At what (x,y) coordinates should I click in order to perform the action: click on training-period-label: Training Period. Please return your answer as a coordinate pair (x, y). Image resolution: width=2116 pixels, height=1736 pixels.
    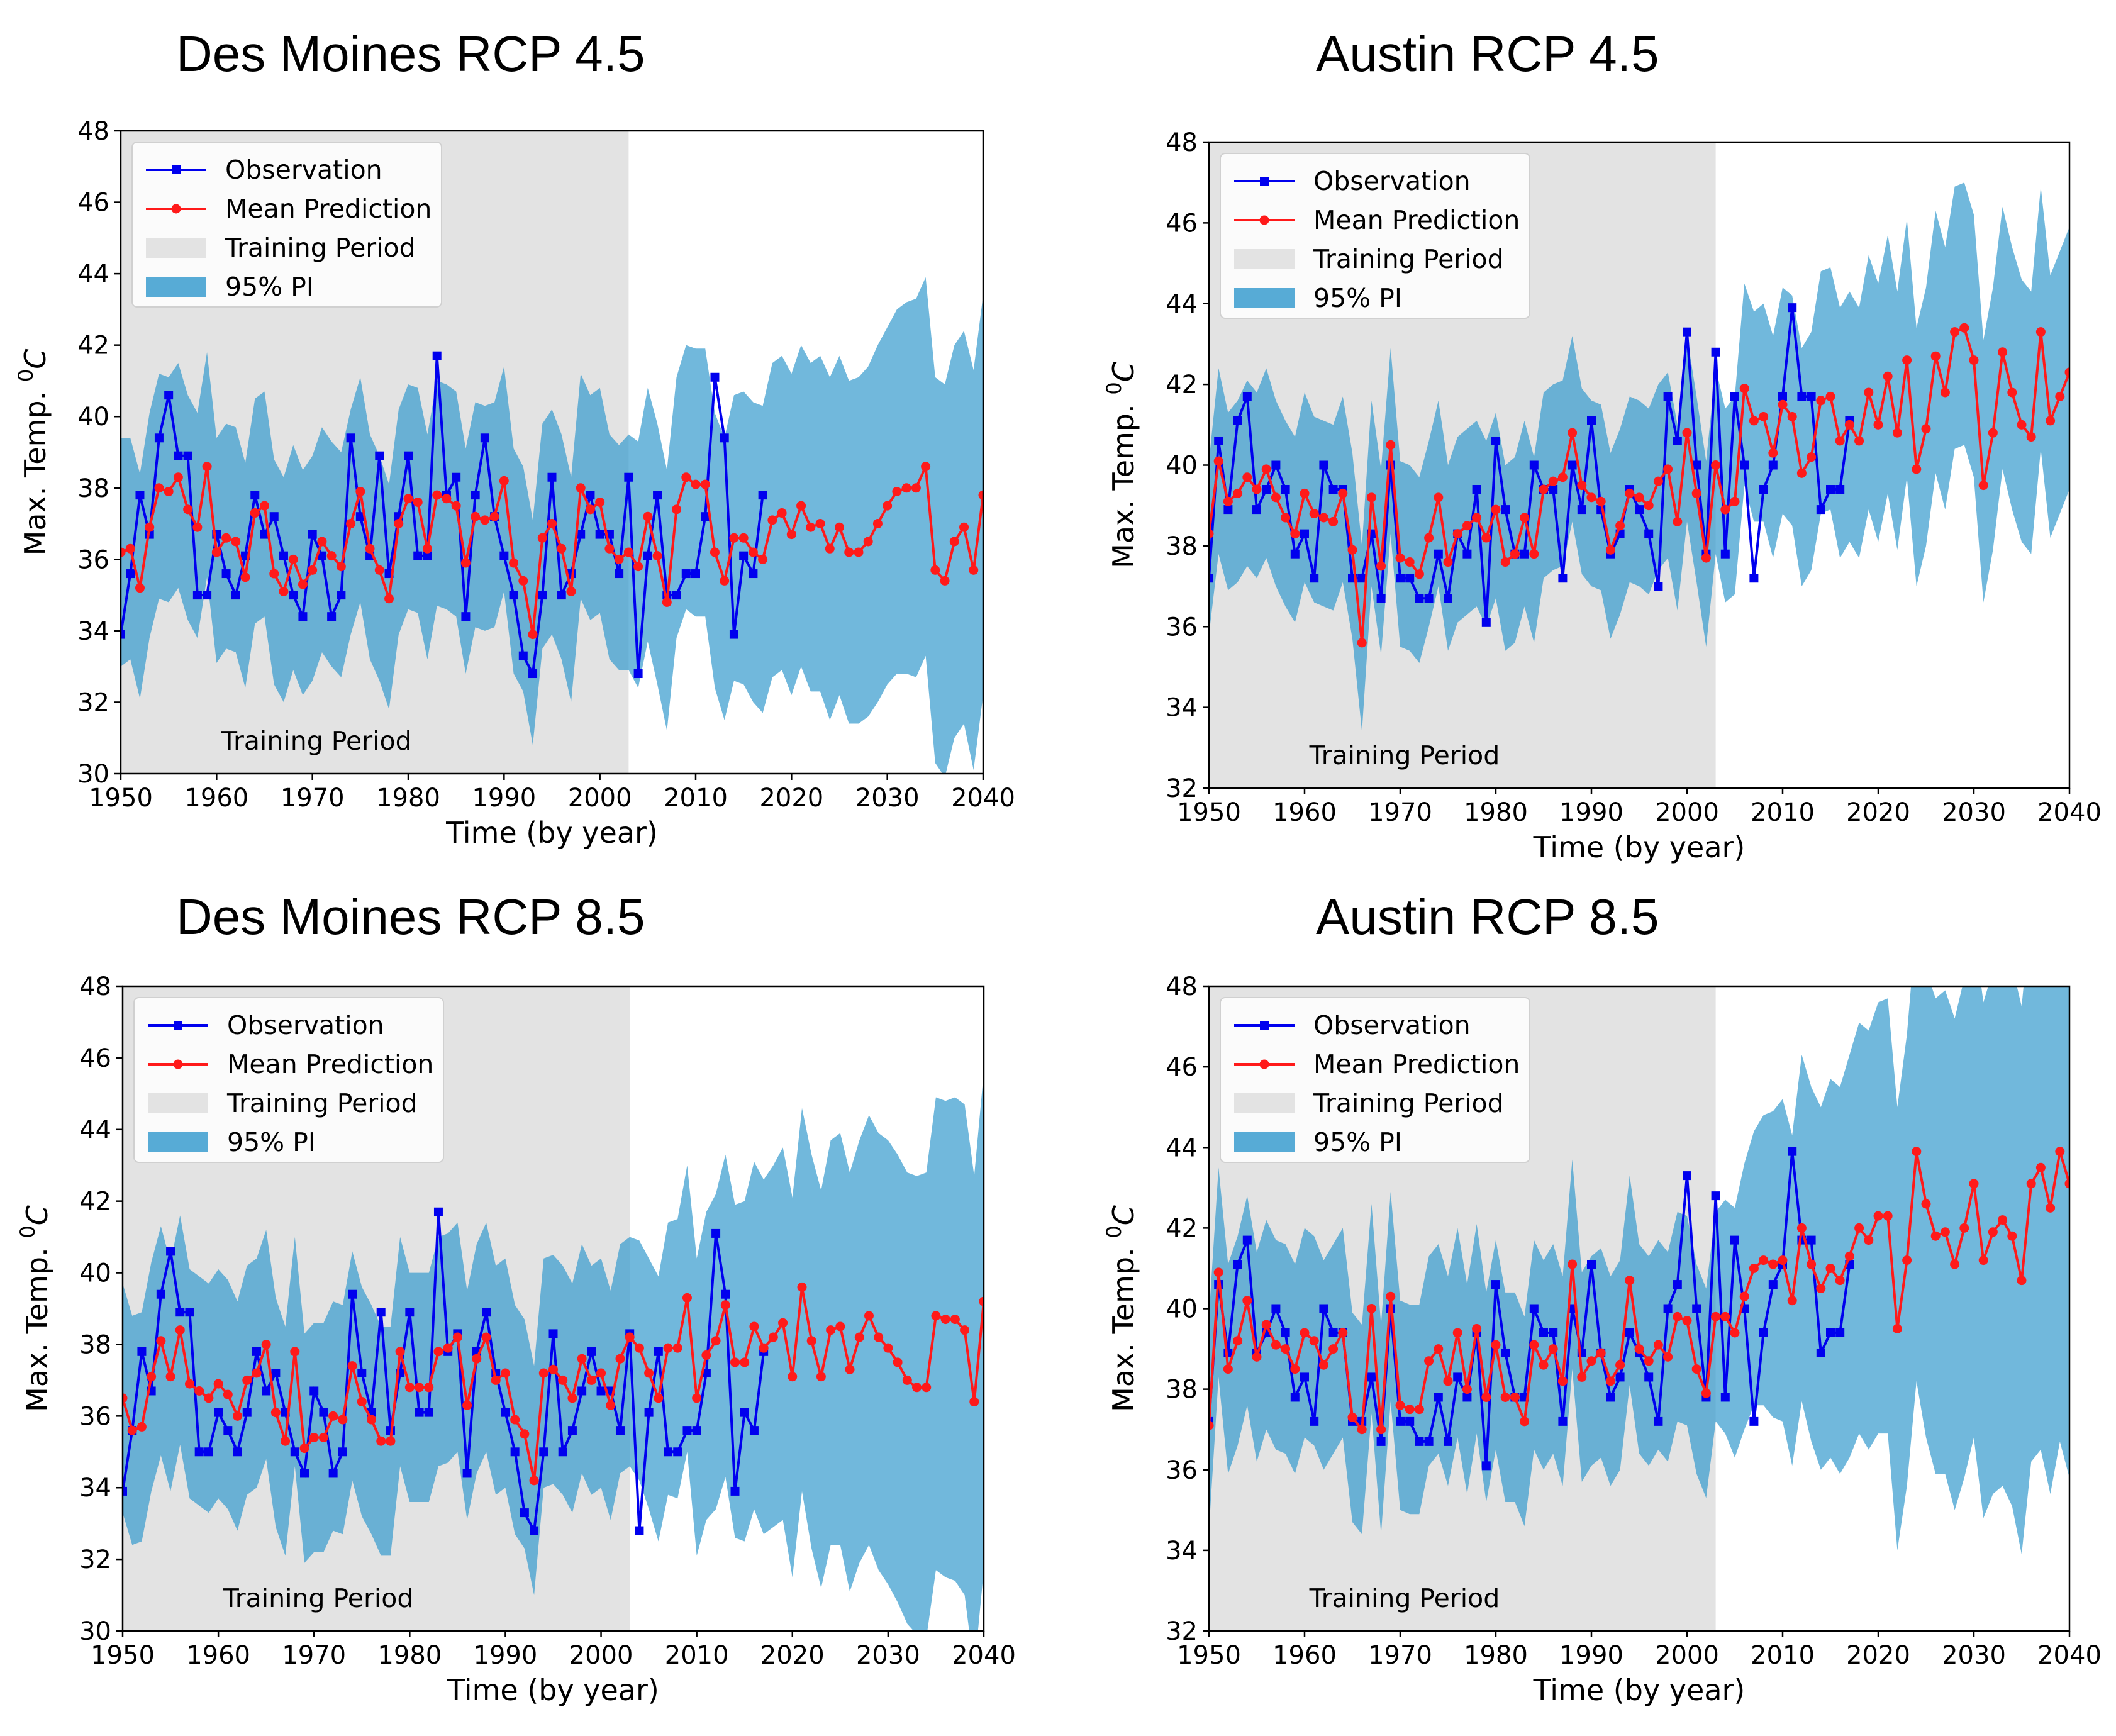
    Looking at the image, I should click on (1404, 755).